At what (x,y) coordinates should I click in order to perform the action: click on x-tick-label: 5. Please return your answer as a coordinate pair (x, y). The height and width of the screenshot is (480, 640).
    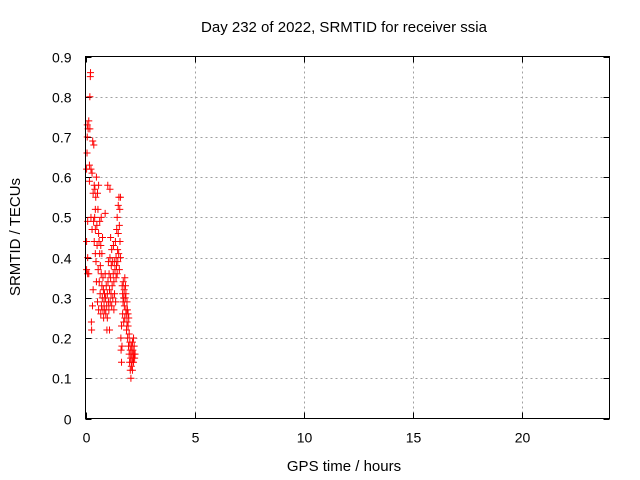
    Looking at the image, I should click on (196, 438).